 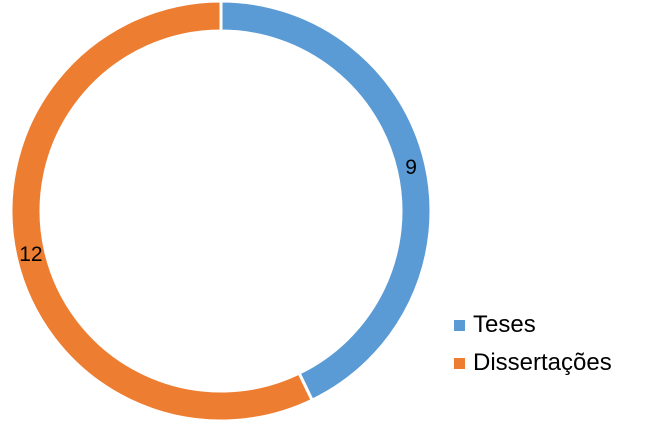 I want to click on data-label-teses: 9, so click(x=411, y=167).